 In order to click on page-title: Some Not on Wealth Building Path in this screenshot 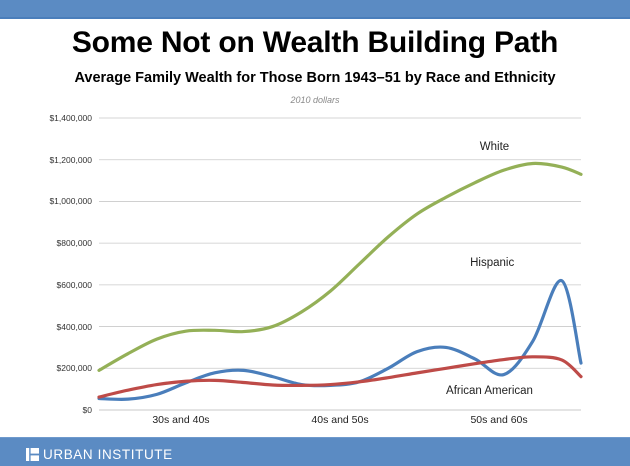, I will do `click(315, 42)`.